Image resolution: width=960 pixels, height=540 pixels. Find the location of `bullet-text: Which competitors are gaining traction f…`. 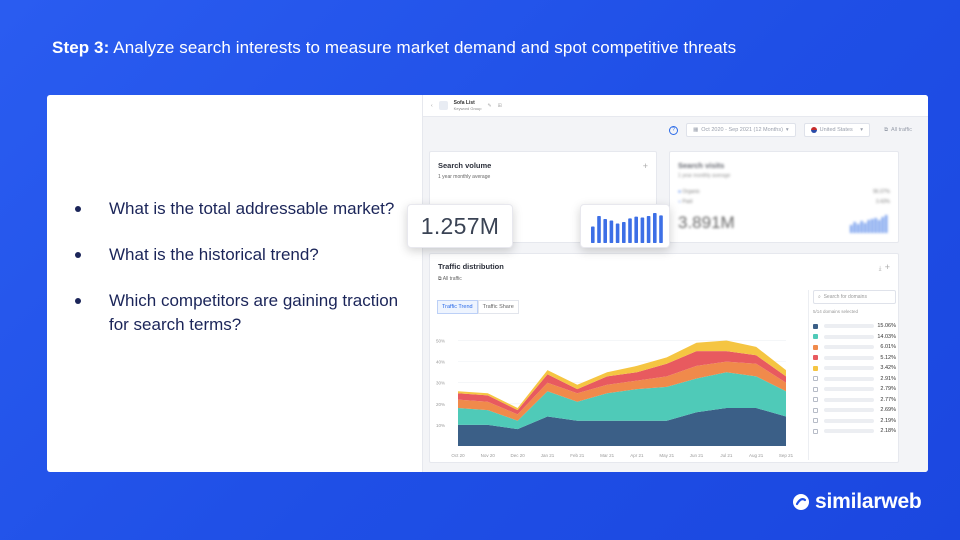

bullet-text: Which competitors are gaining traction f… is located at coordinates (254, 312).